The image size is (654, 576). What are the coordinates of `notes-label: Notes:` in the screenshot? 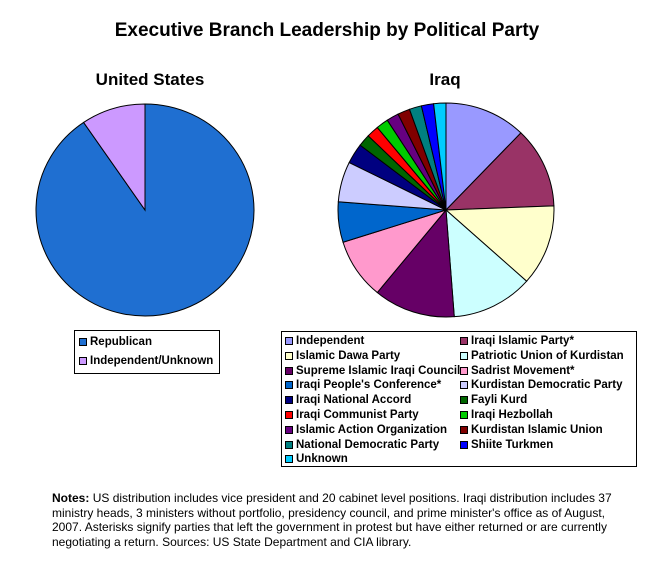 It's located at (71, 498).